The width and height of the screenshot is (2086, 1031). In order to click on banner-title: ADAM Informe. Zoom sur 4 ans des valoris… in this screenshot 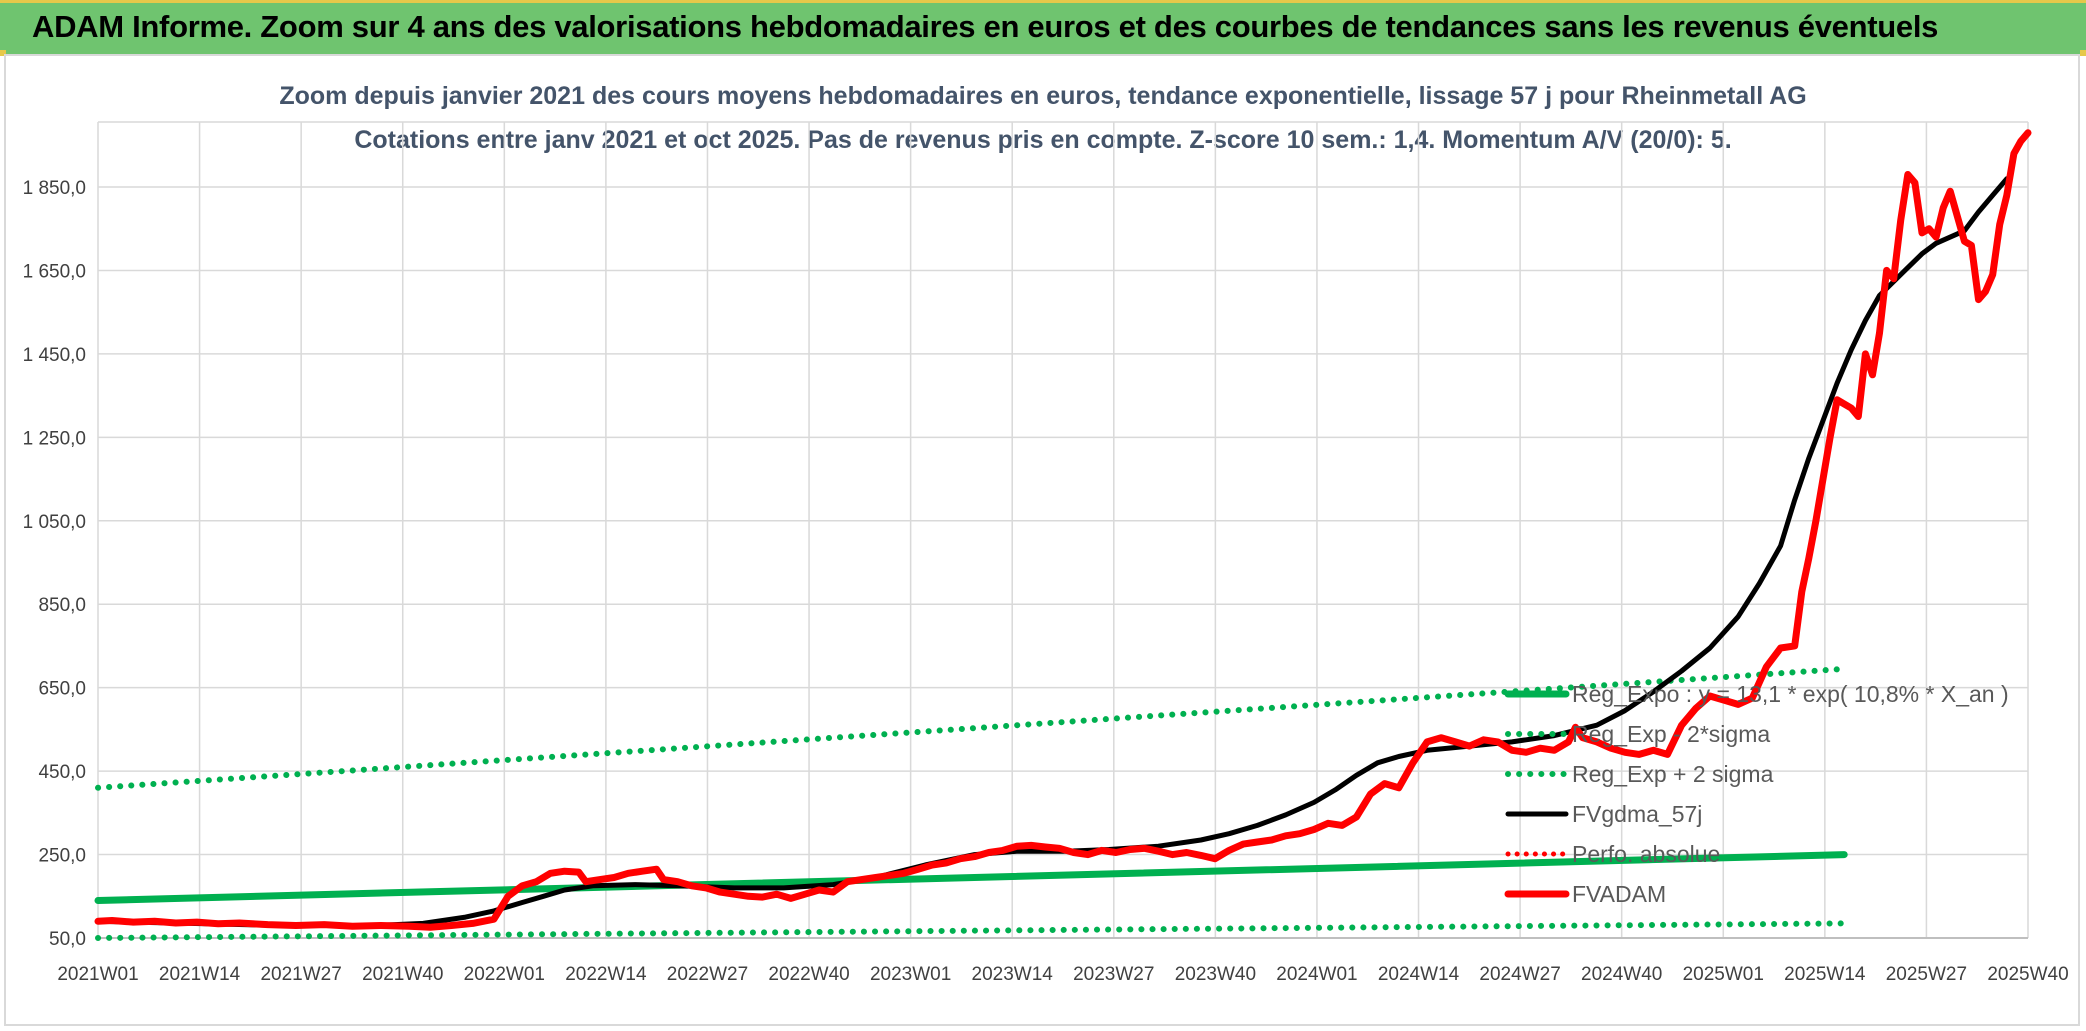, I will do `click(985, 26)`.